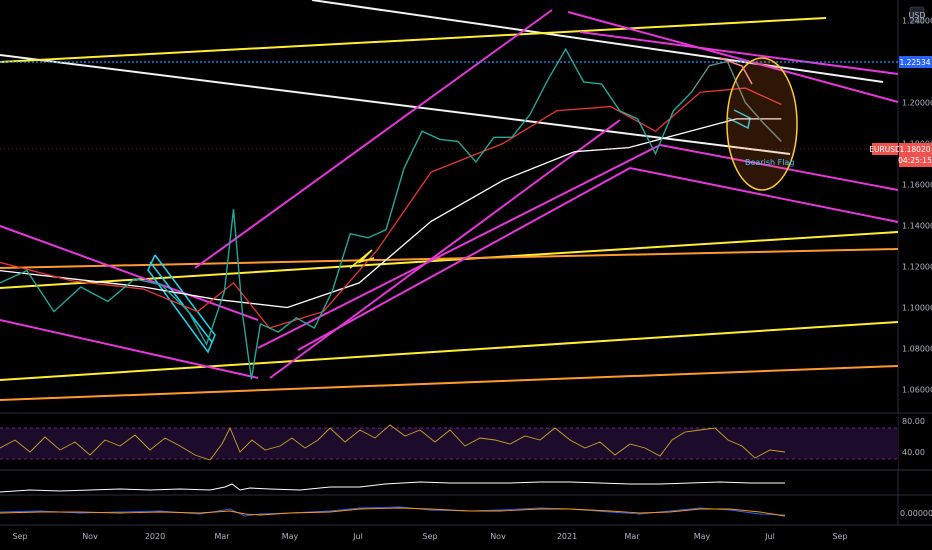 The width and height of the screenshot is (932, 550). What do you see at coordinates (914, 149) in the screenshot?
I see `last-price-text: 1.18020` at bounding box center [914, 149].